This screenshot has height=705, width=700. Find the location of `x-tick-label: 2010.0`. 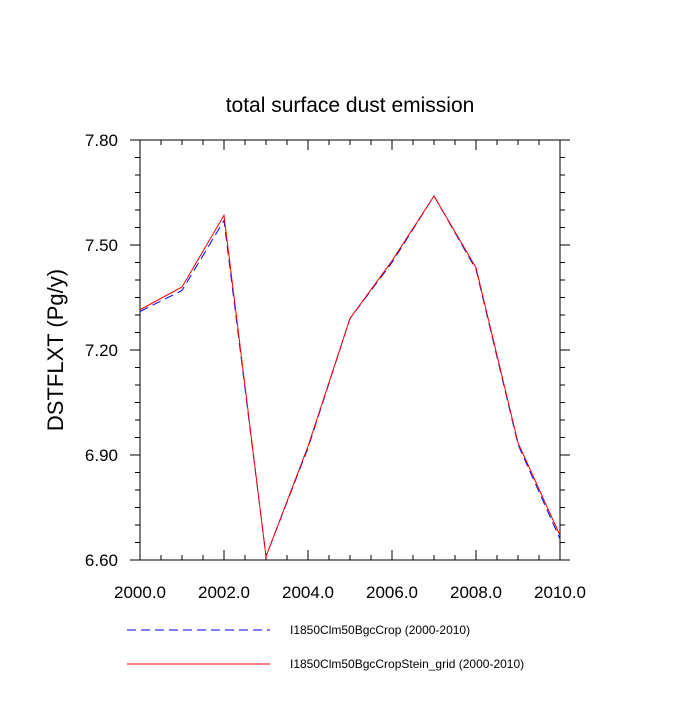

x-tick-label: 2010.0 is located at coordinates (560, 592).